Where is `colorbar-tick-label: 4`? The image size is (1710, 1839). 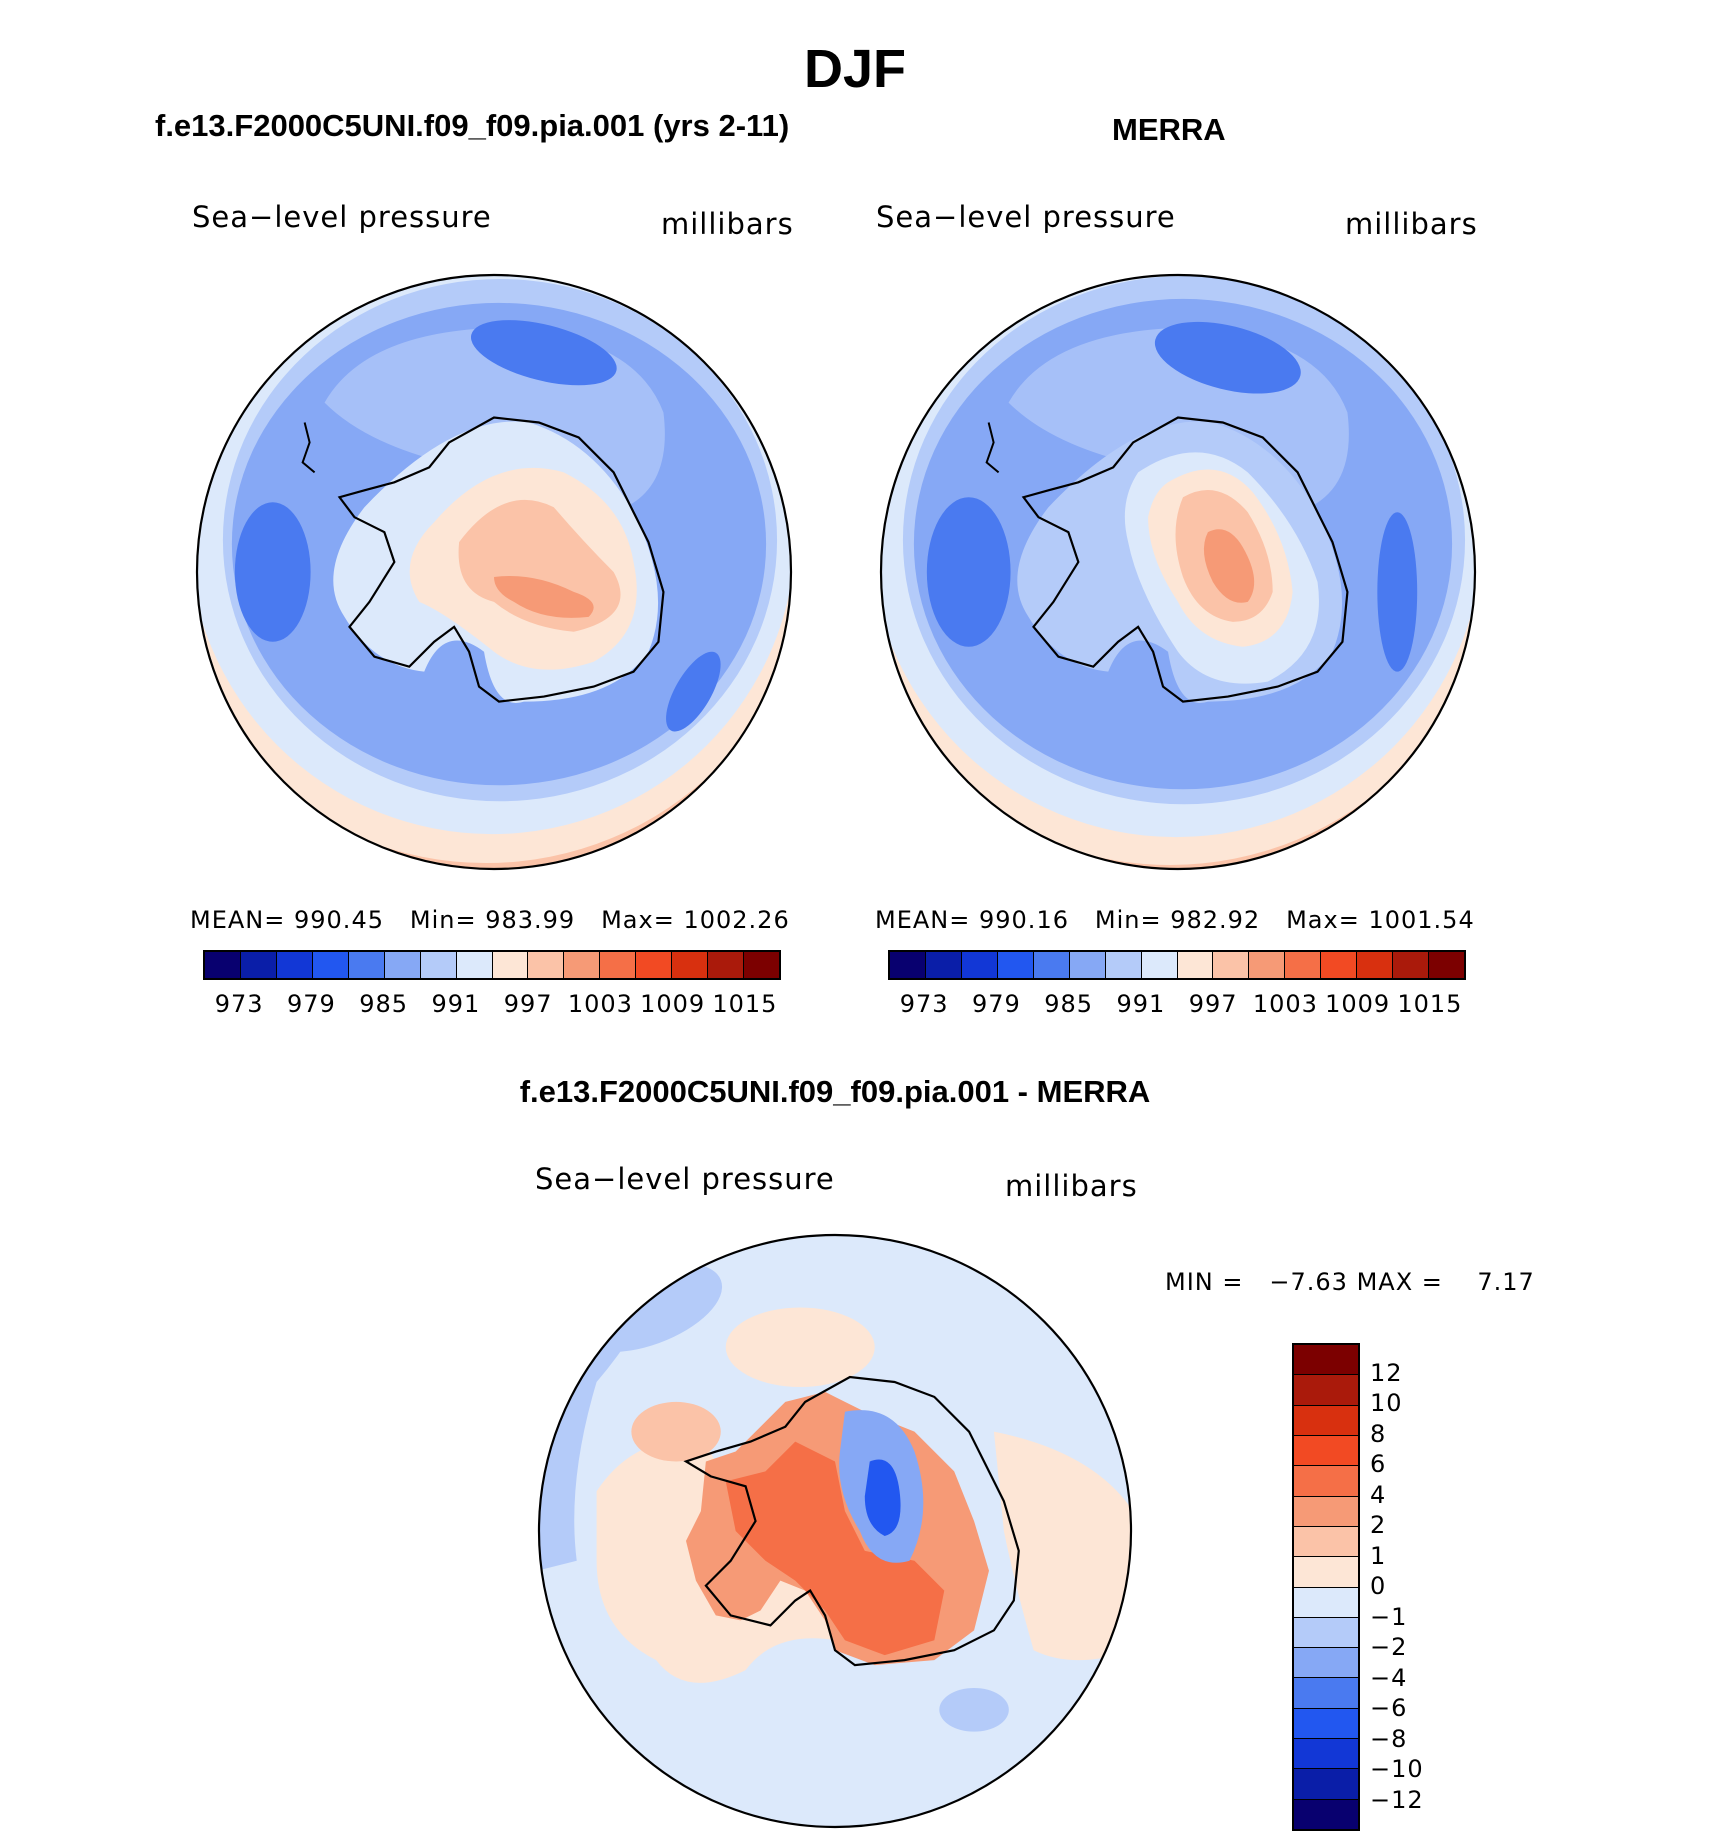 colorbar-tick-label: 4 is located at coordinates (1378, 1494).